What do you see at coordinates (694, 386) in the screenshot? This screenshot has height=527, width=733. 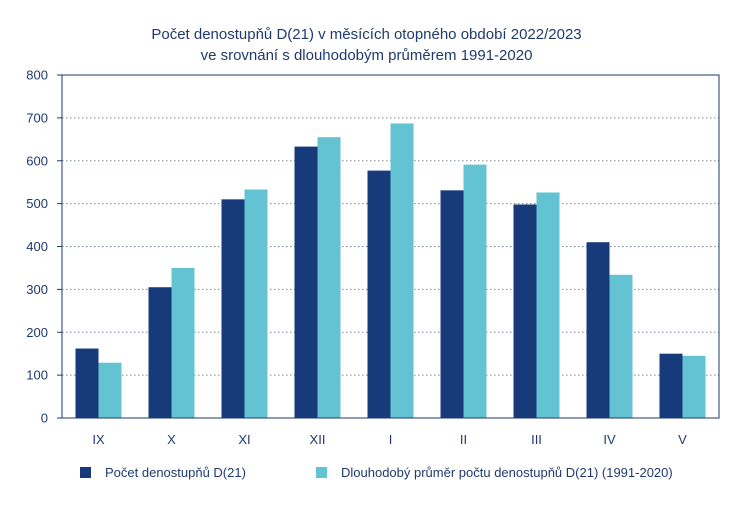 I see `bar-series-2-v` at bounding box center [694, 386].